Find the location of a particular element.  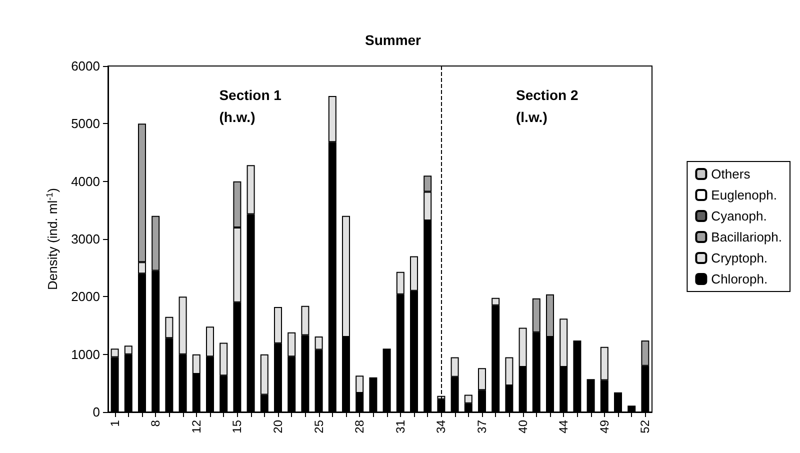

x-tick-label: 25 is located at coordinates (319, 427).